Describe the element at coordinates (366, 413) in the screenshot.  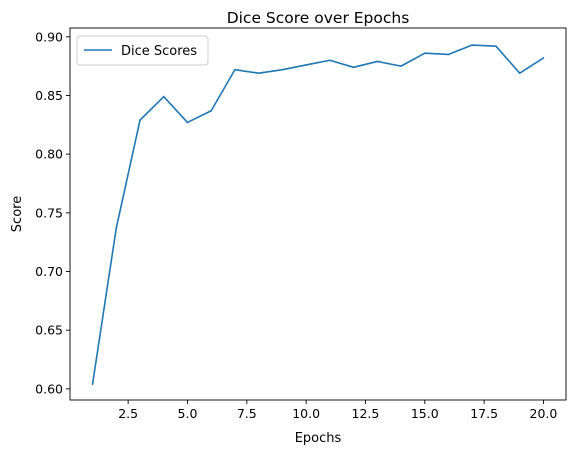
I see `x-tick-label: 12.5` at that location.